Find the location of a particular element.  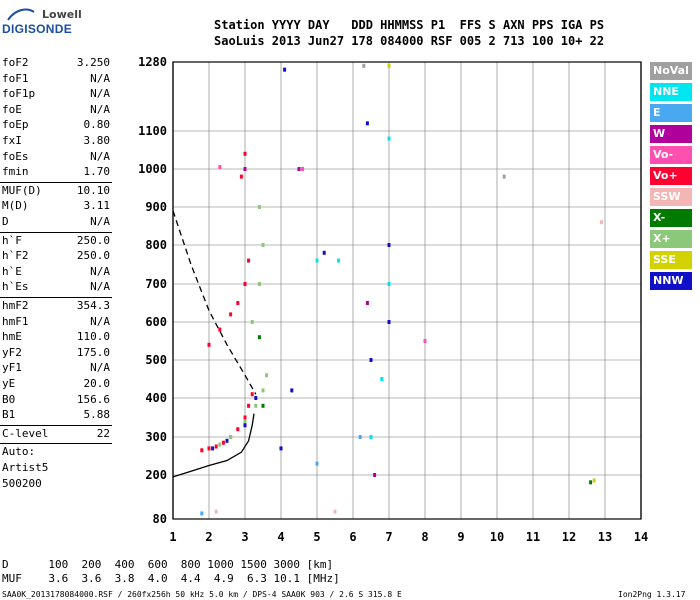

param-row: fmin 1.70 is located at coordinates (56, 172).